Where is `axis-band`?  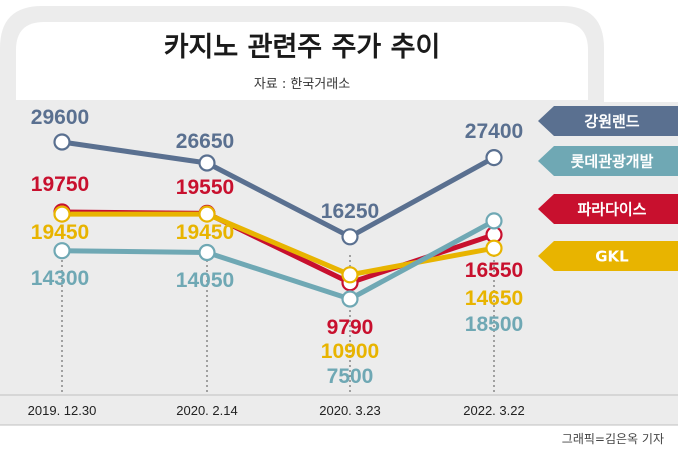
axis-band is located at coordinates (339, 410).